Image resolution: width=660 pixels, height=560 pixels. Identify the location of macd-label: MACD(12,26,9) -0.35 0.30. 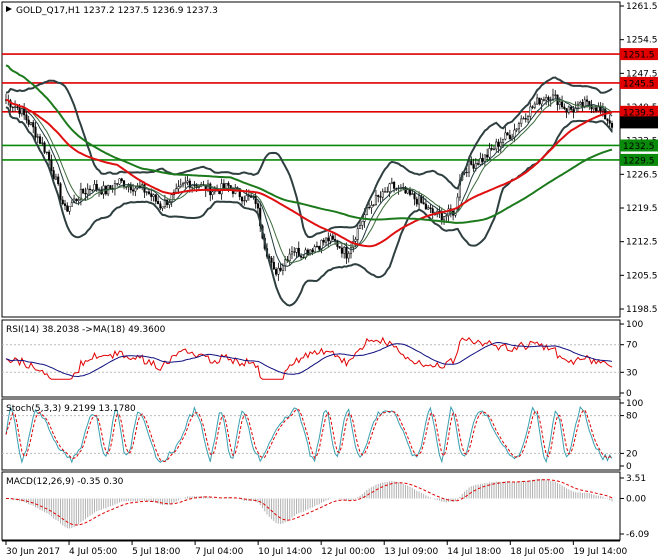
(65, 482).